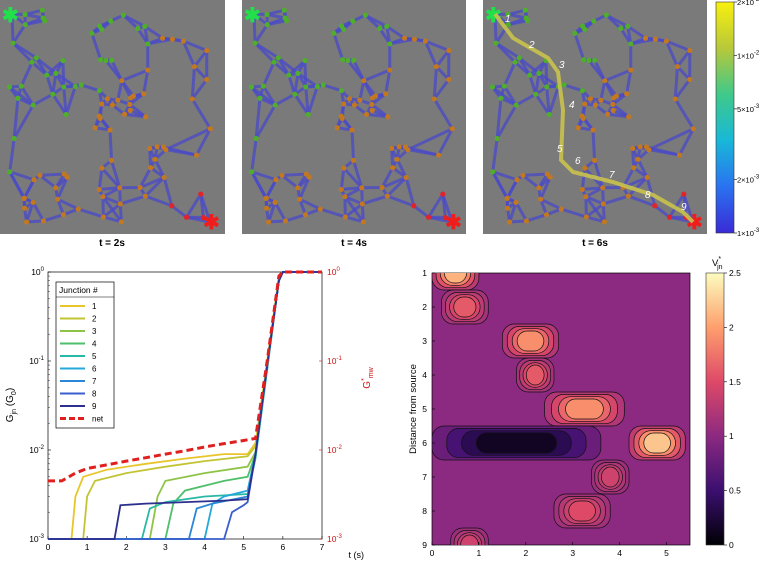  I want to click on colorbar-tick-label: 1×10⁻³, so click(748, 233).